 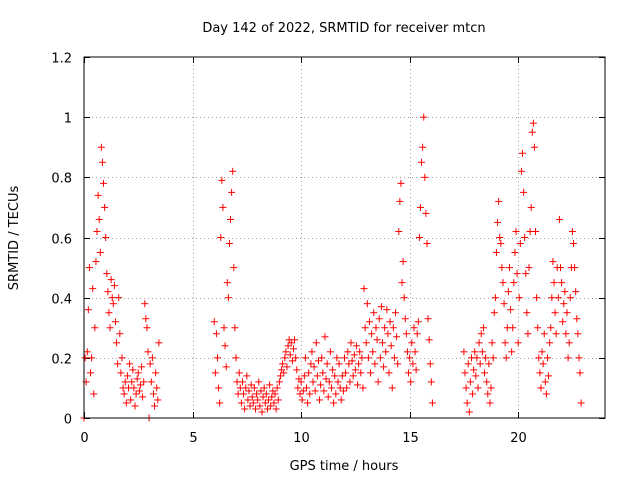 What do you see at coordinates (301, 438) in the screenshot?
I see `x-tick-label: 10` at bounding box center [301, 438].